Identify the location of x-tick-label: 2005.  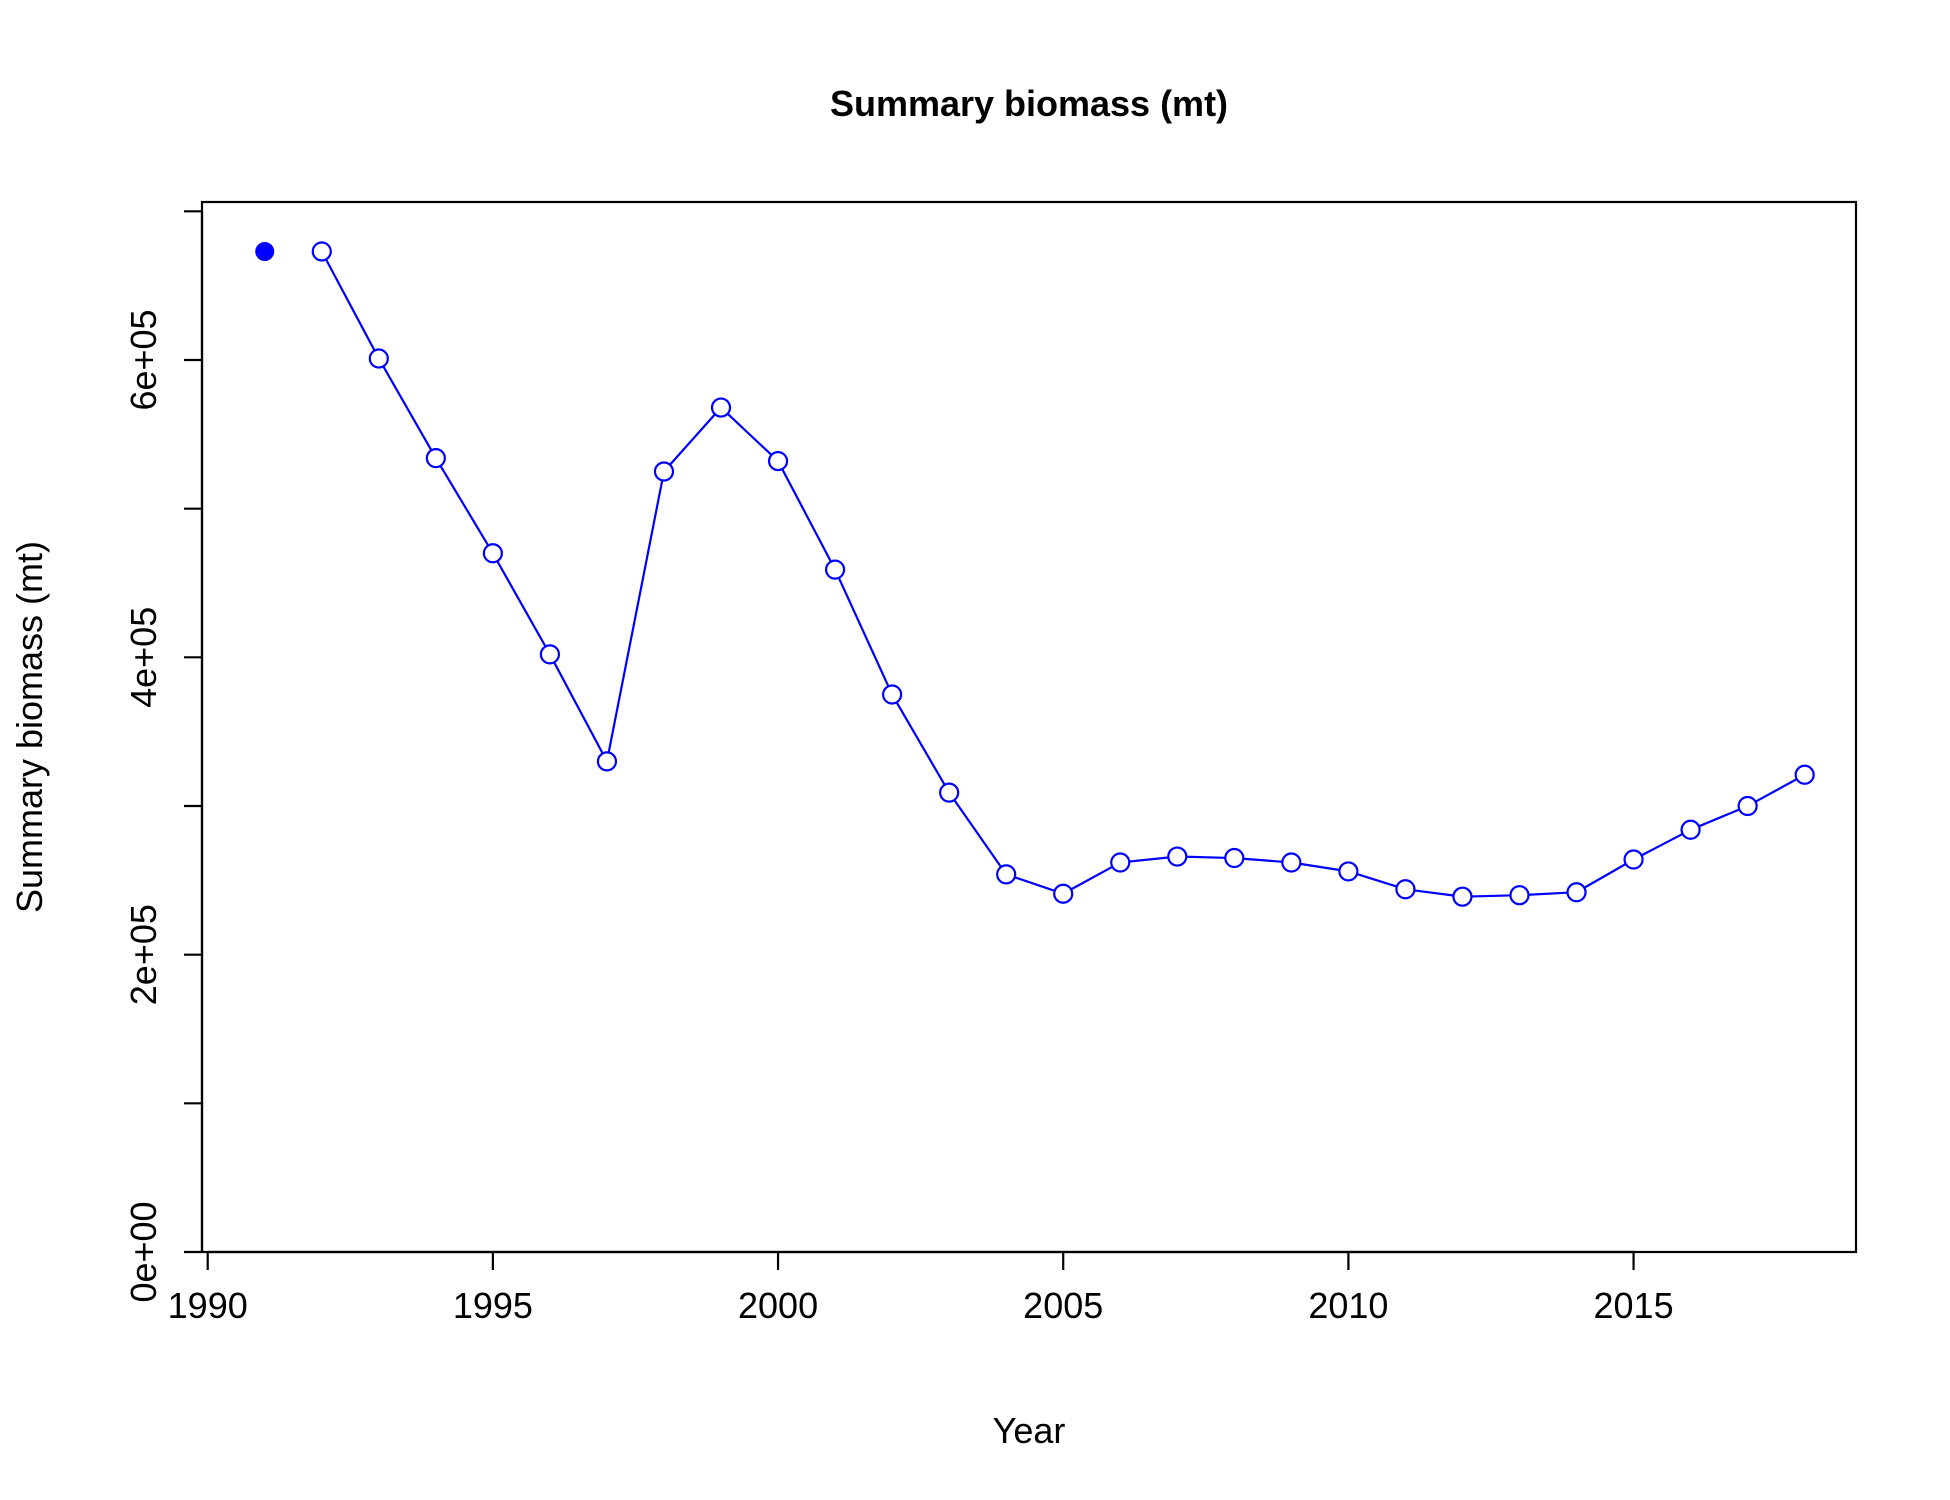
(1063, 1305).